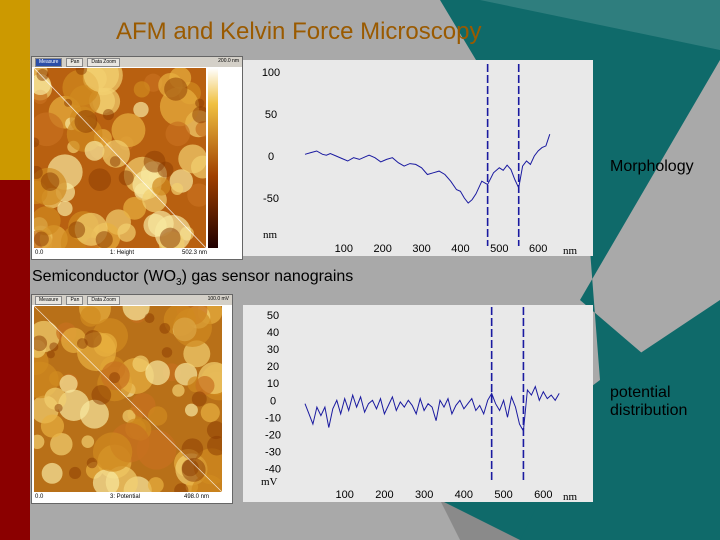  What do you see at coordinates (122, 253) in the screenshot?
I see `status-channel: 1: Height` at bounding box center [122, 253].